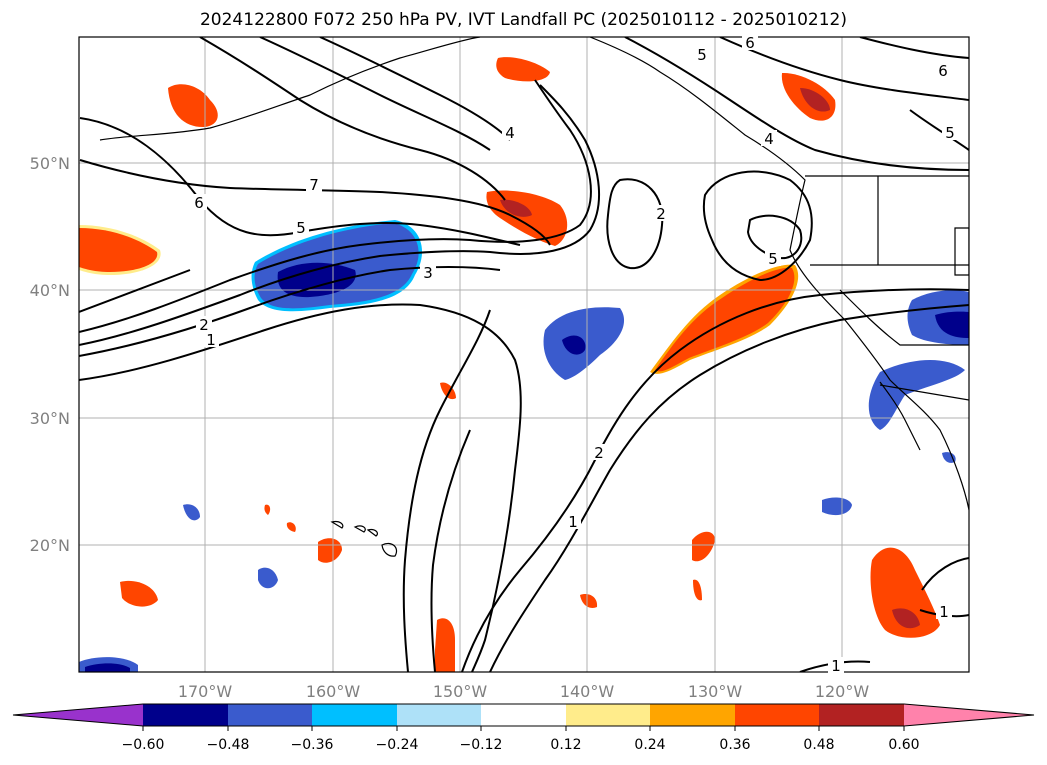 The width and height of the screenshot is (1047, 765). I want to click on lat-label-40n: 40°N, so click(50, 290).